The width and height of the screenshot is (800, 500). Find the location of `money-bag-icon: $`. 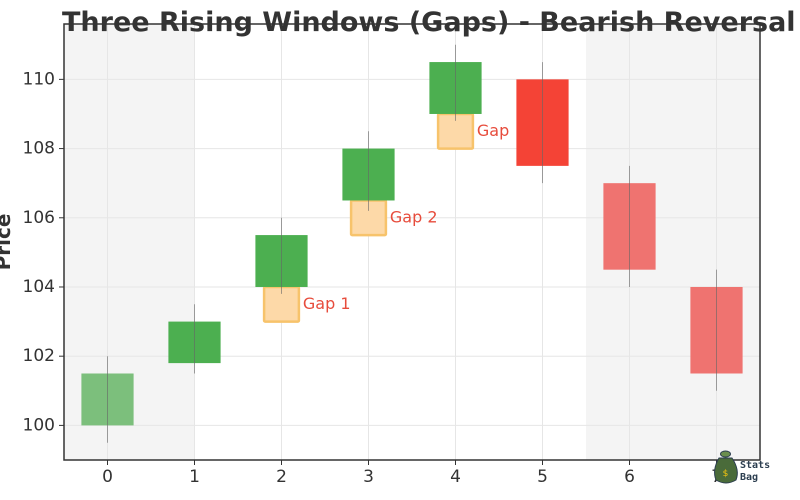

money-bag-icon: $ is located at coordinates (726, 467).